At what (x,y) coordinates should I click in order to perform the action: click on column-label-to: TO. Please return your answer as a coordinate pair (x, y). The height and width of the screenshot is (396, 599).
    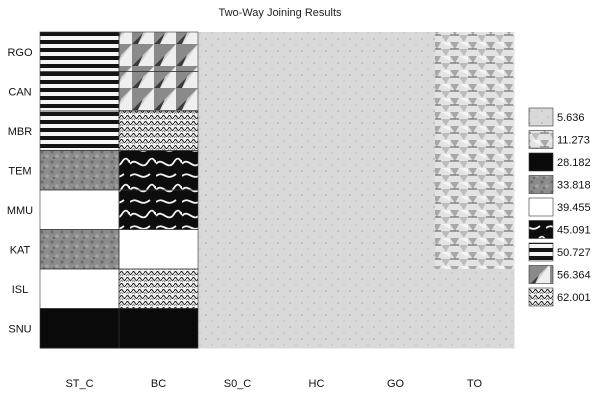
    Looking at the image, I should click on (475, 384).